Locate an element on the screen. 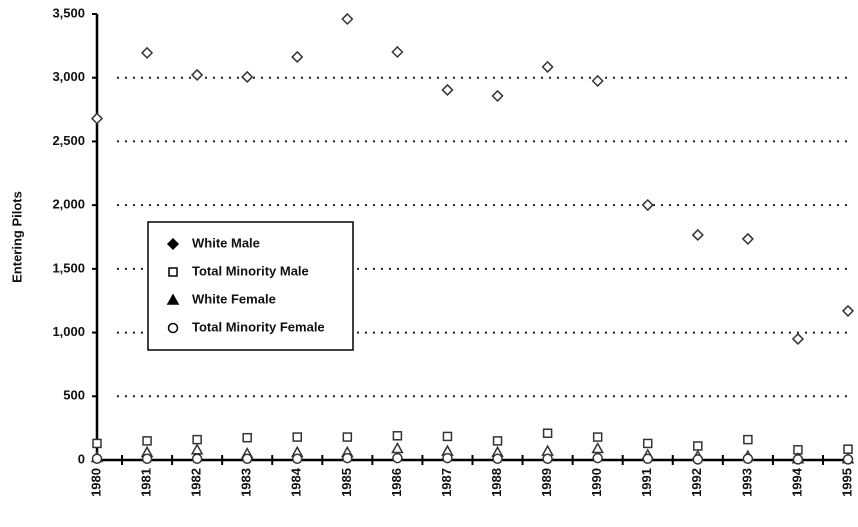  x-tick-label: 1980 is located at coordinates (95, 482).